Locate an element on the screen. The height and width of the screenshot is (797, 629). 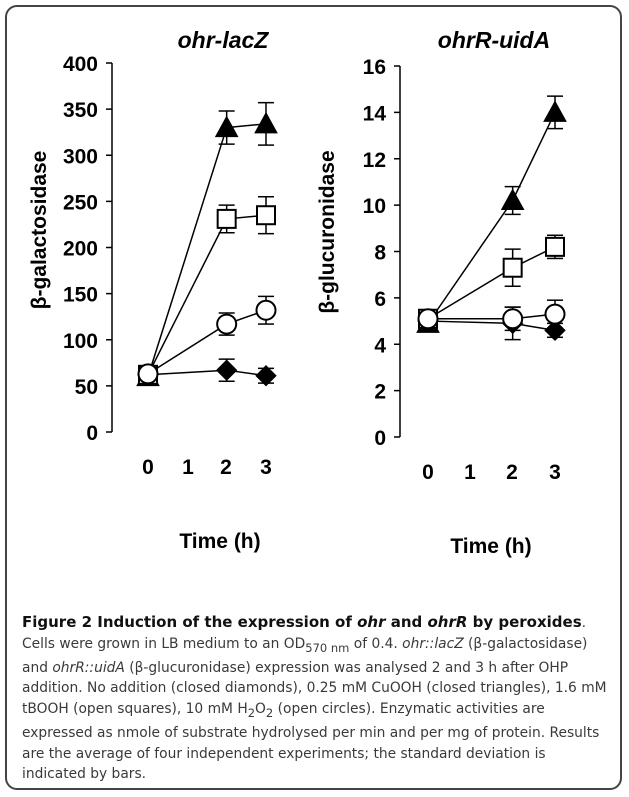
chart1-x-axis-label: Time (h) is located at coordinates (219, 541).